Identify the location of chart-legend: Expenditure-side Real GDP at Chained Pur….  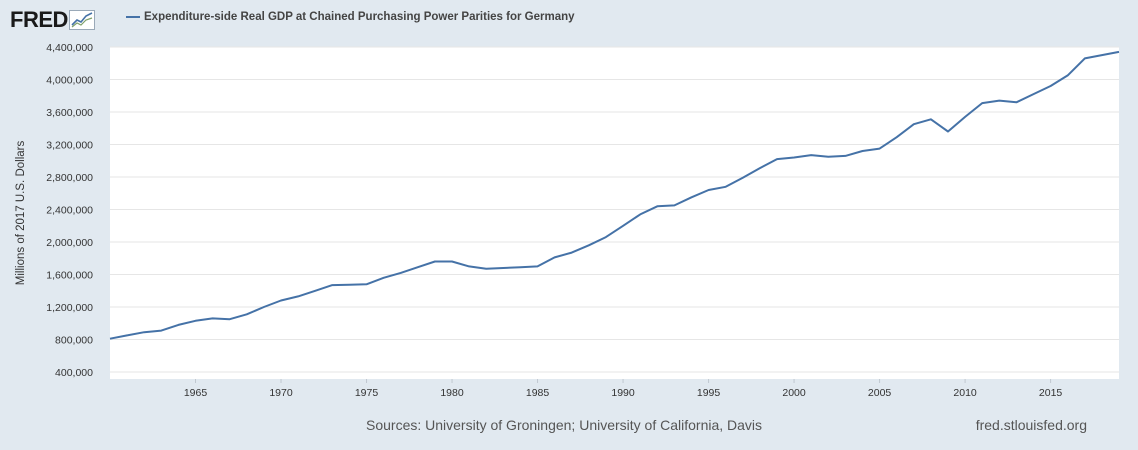
(350, 17).